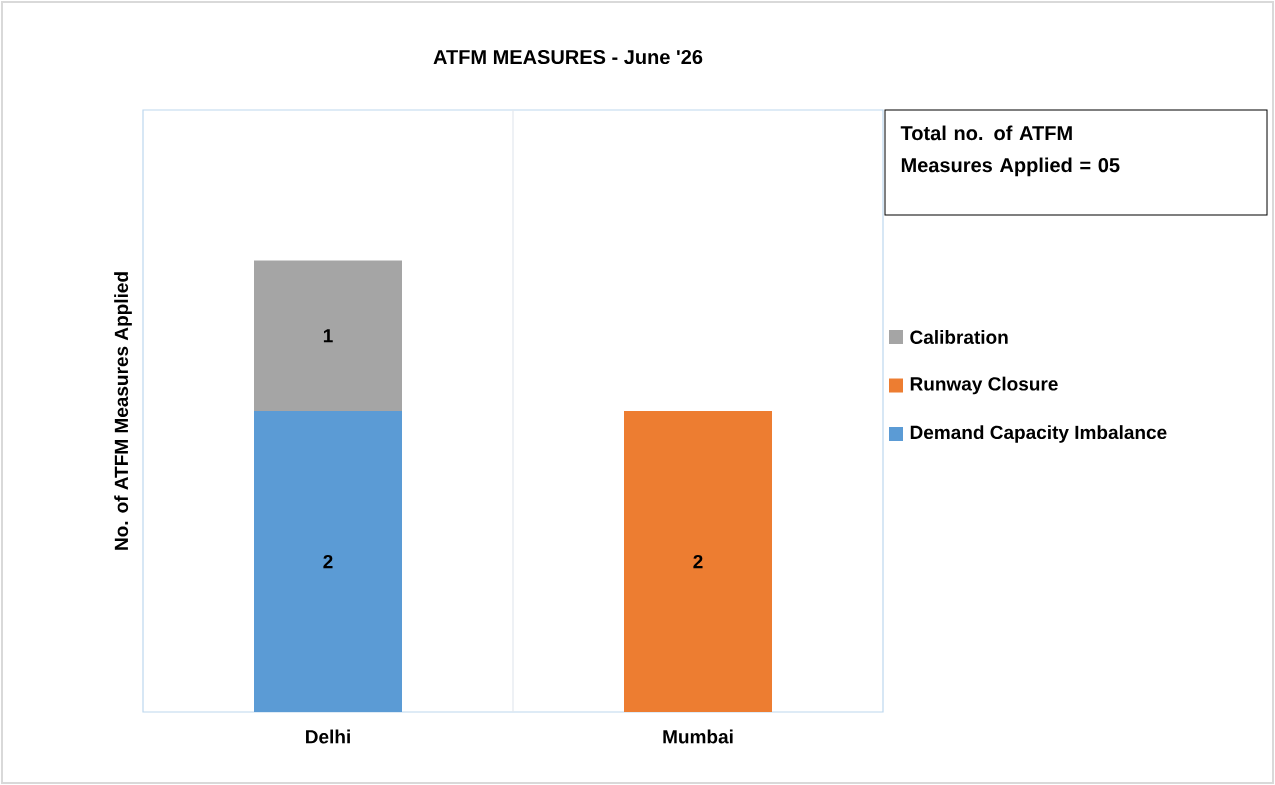 Image resolution: width=1275 pixels, height=785 pixels. What do you see at coordinates (698, 736) in the screenshot?
I see `x-tick-label: Mumbai` at bounding box center [698, 736].